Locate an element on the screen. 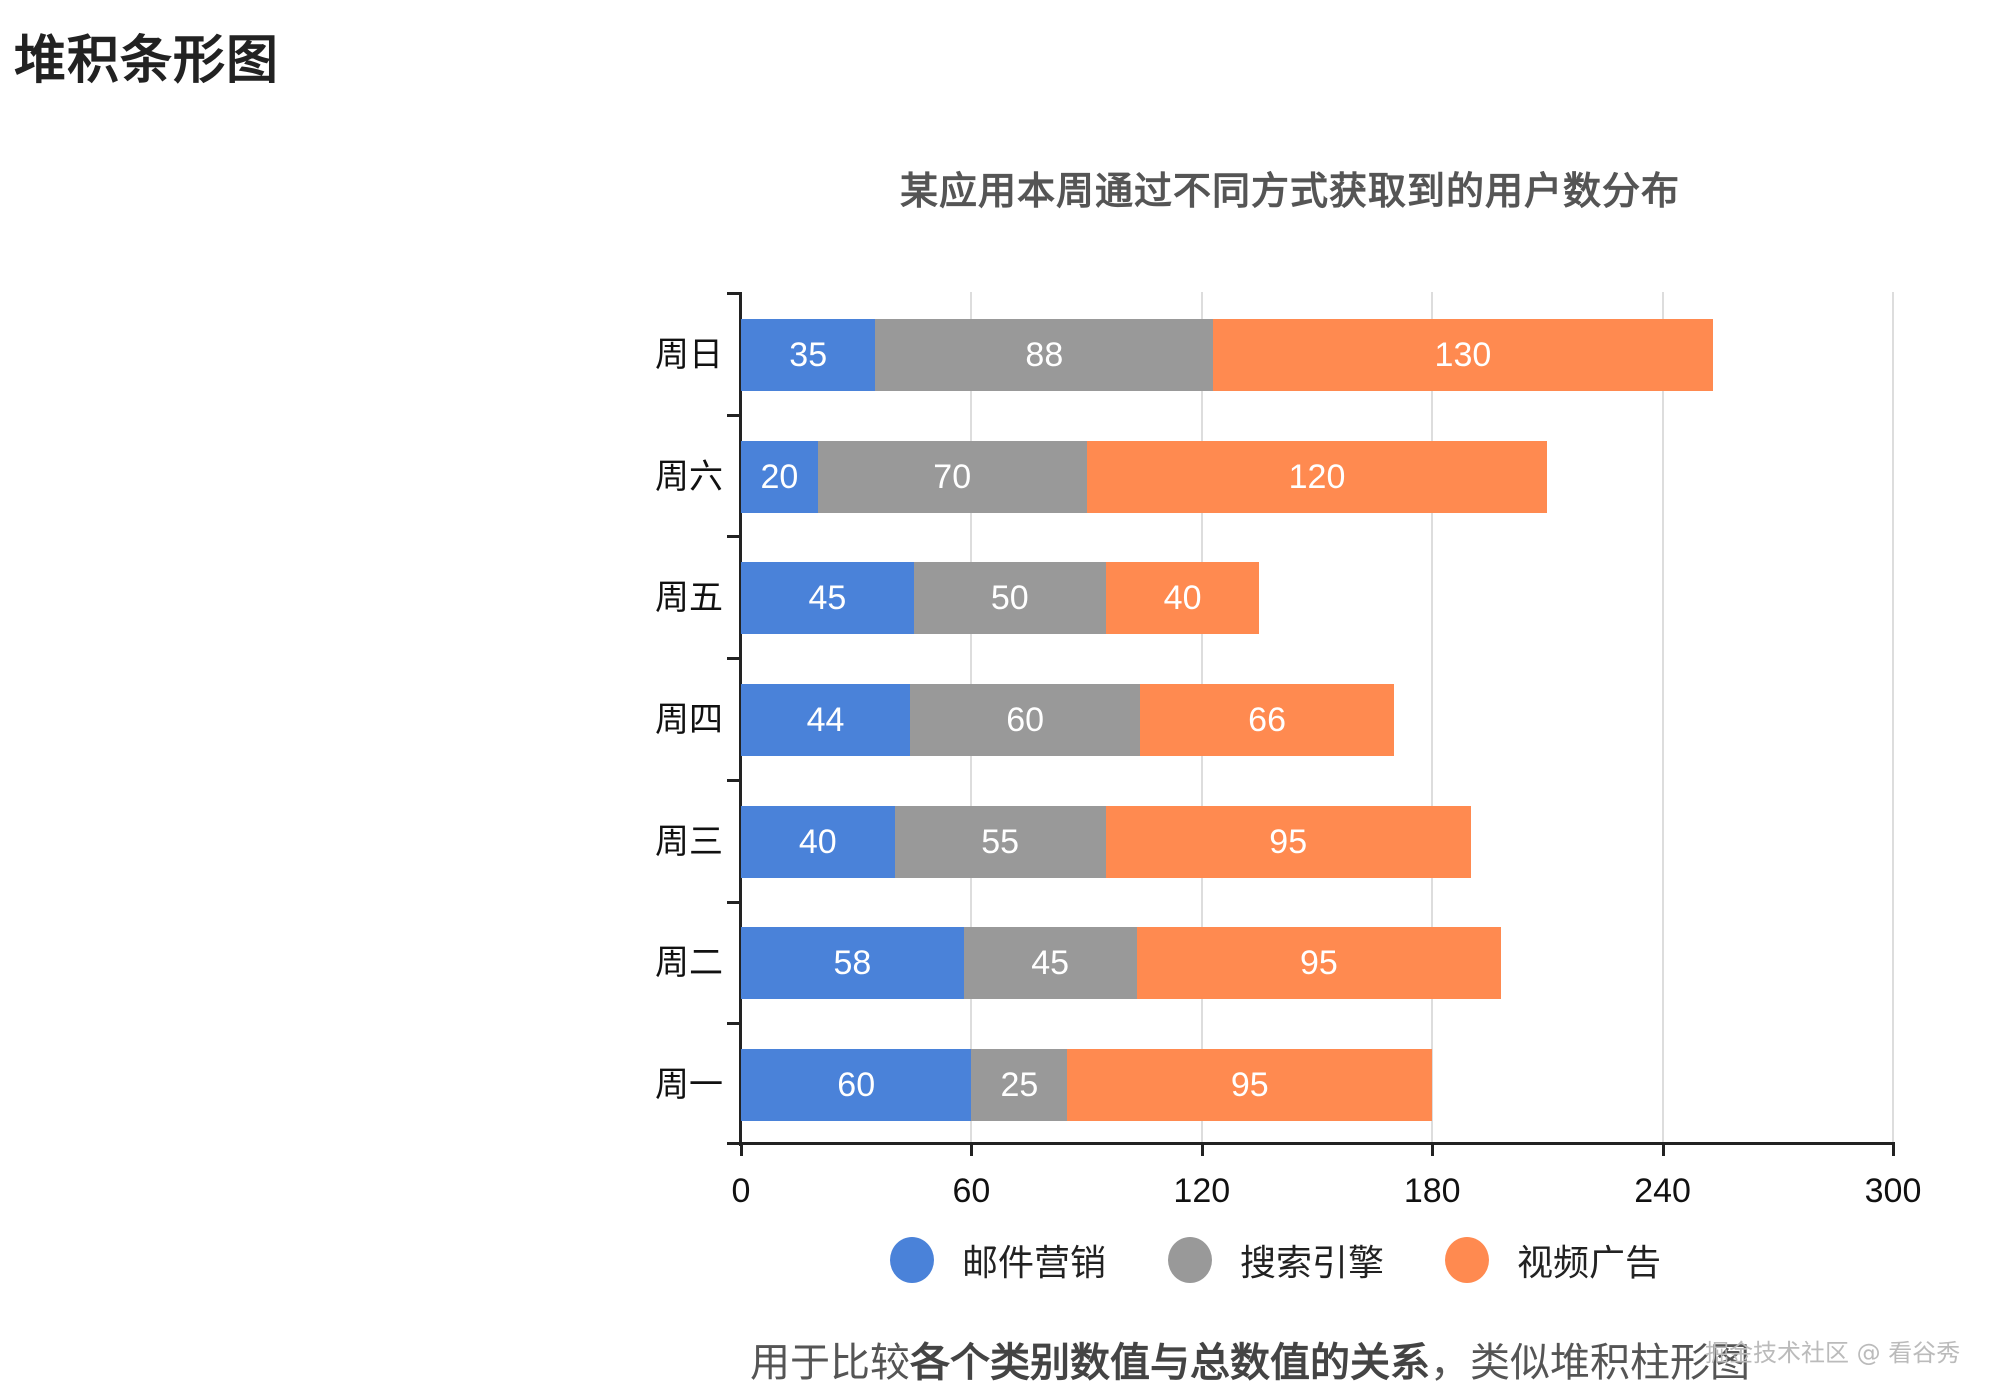  legend-label: 搜索引擎 is located at coordinates (1312, 1263).